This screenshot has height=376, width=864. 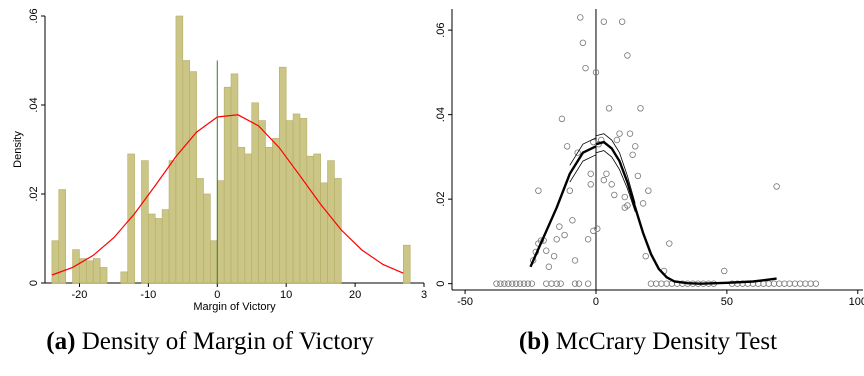 I want to click on caption-a: (a) Density of Margin of Victory, so click(x=209, y=342).